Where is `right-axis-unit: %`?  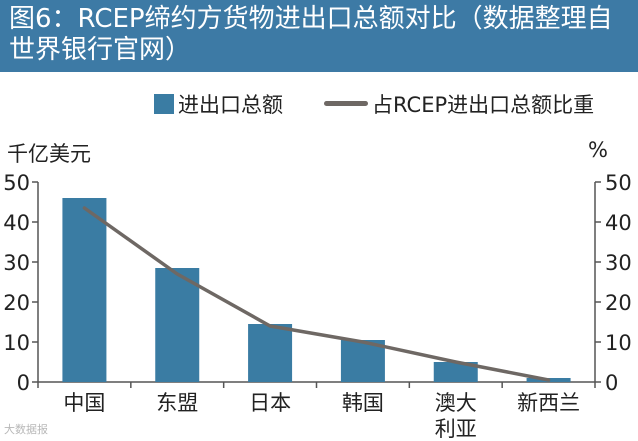 right-axis-unit: % is located at coordinates (598, 150).